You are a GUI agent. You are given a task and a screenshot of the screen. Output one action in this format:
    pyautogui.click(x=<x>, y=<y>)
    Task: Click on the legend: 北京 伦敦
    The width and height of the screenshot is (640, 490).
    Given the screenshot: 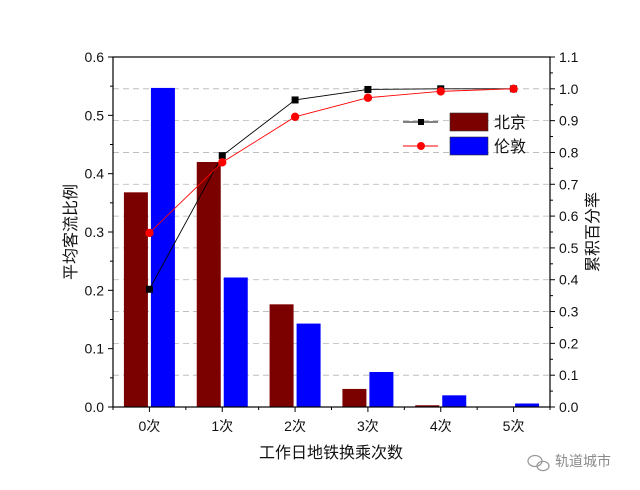 What is the action you would take?
    pyautogui.click(x=464, y=134)
    